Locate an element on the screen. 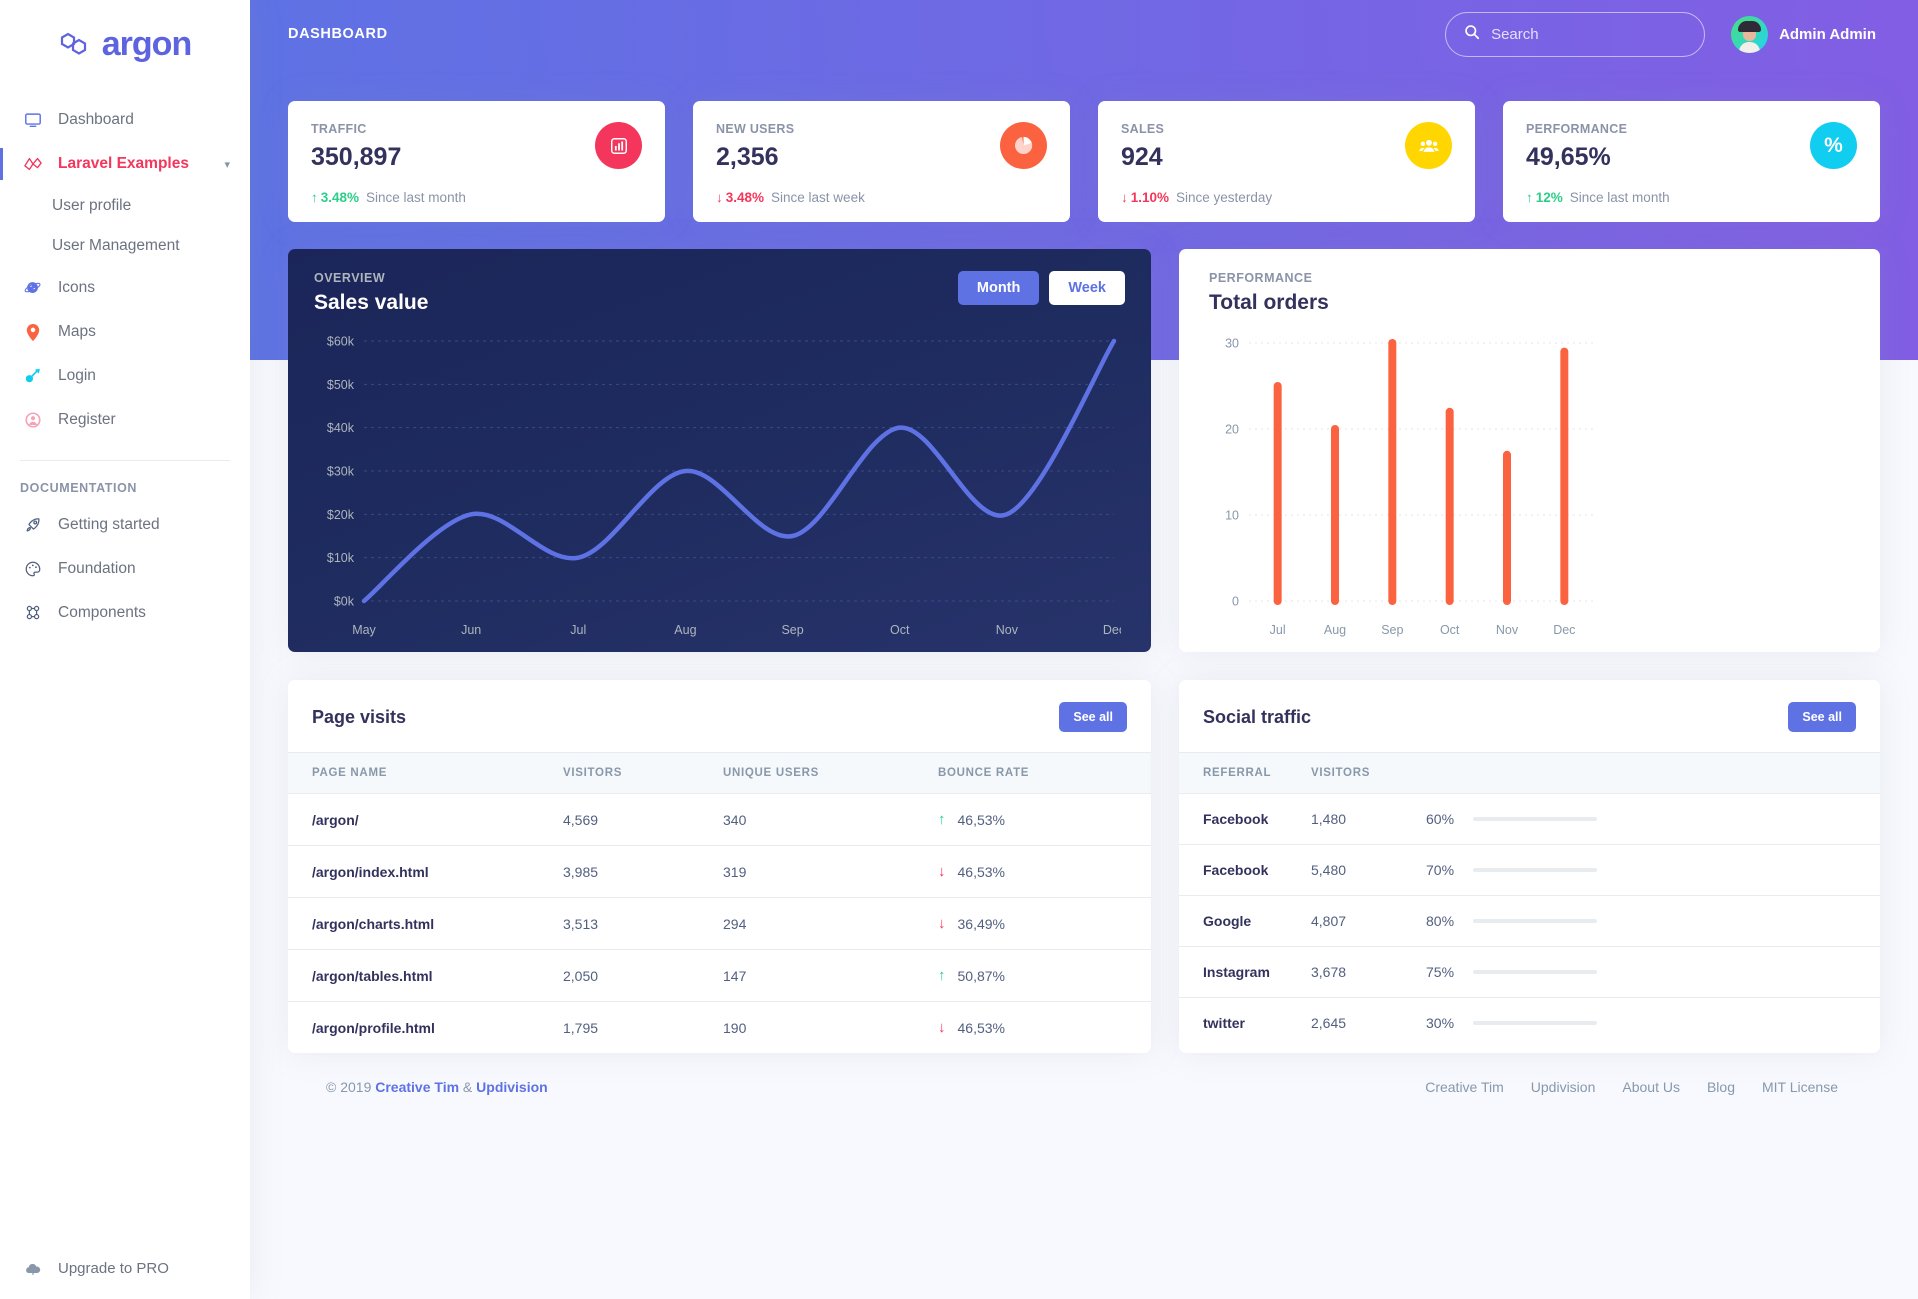  cell-visitors: 5,480 is located at coordinates (1368, 870).